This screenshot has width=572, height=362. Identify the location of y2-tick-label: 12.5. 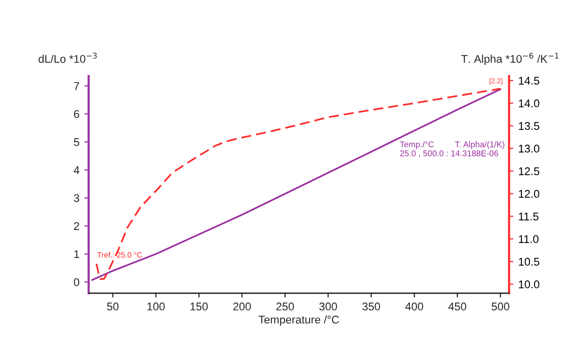
(529, 171).